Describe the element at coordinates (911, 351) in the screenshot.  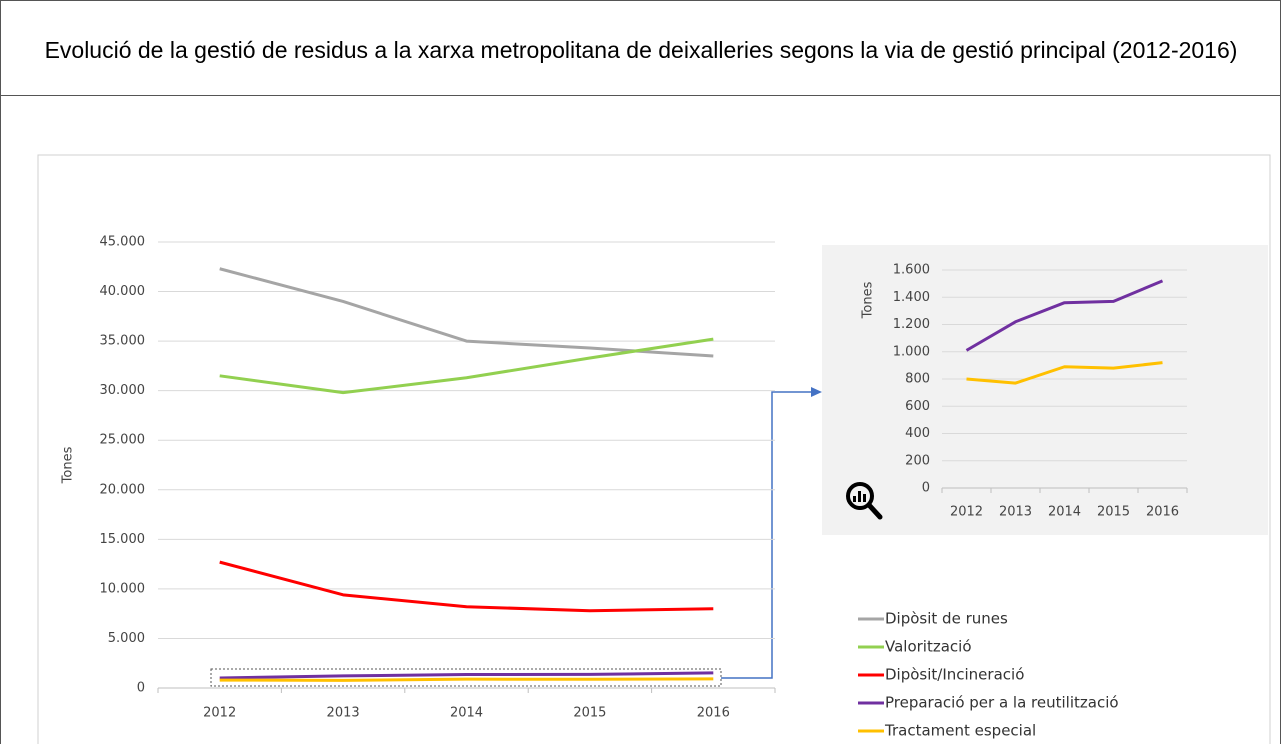
I see `y-tick-label: 1.000` at that location.